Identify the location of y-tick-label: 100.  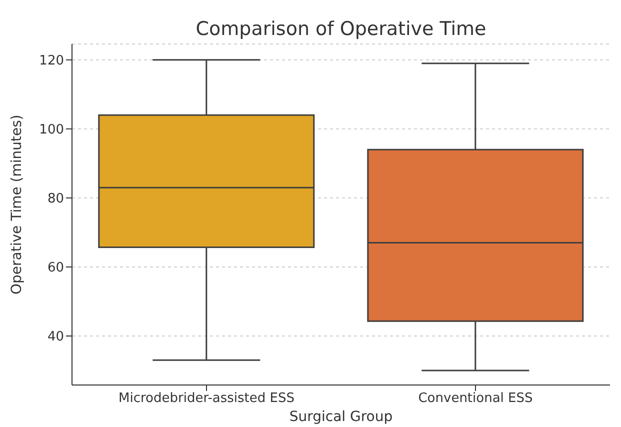
(51, 130).